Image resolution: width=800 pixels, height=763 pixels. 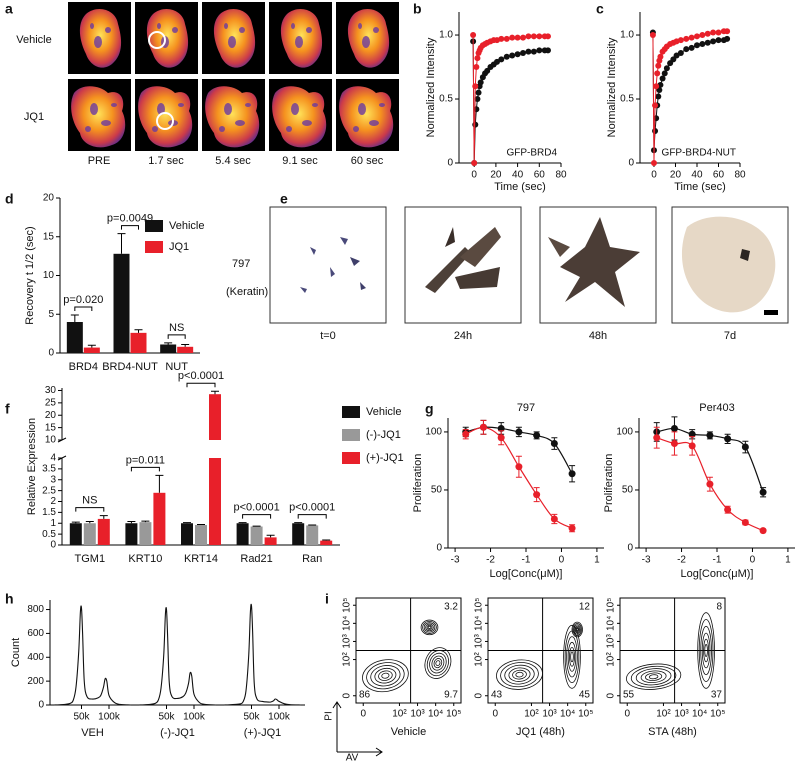 What do you see at coordinates (176, 367) in the screenshot?
I see `x-tick-label: NUT` at bounding box center [176, 367].